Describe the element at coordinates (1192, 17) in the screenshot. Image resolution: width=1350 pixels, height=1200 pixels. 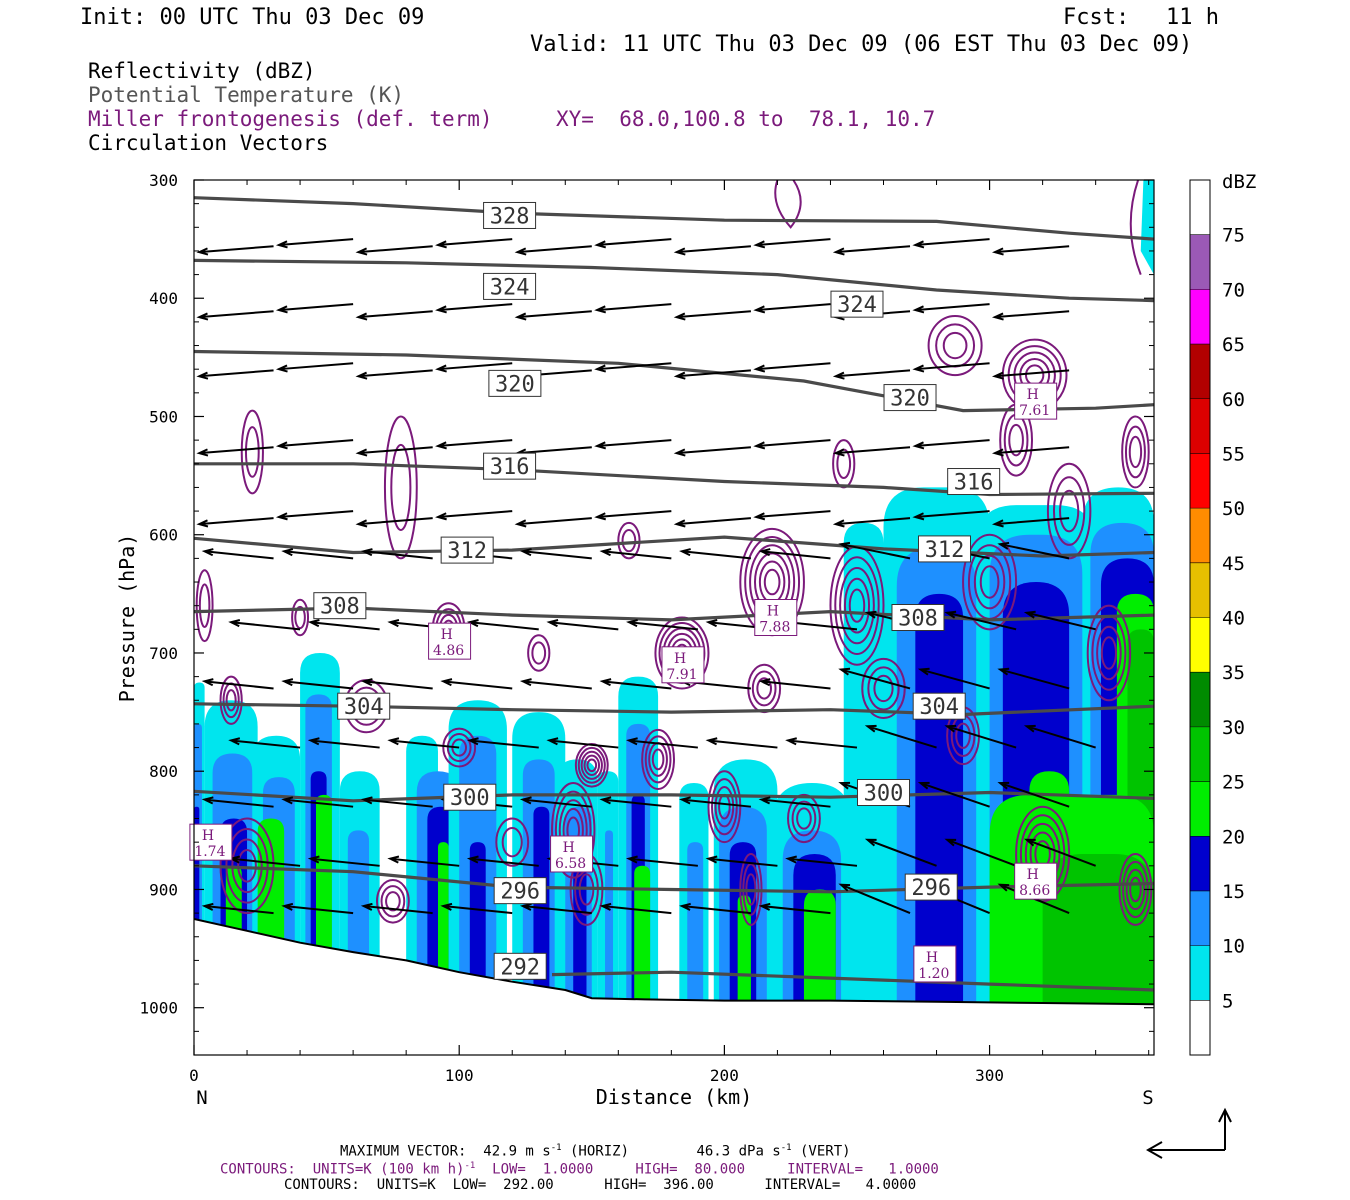
I see `forecast-hour: 11 h` at that location.